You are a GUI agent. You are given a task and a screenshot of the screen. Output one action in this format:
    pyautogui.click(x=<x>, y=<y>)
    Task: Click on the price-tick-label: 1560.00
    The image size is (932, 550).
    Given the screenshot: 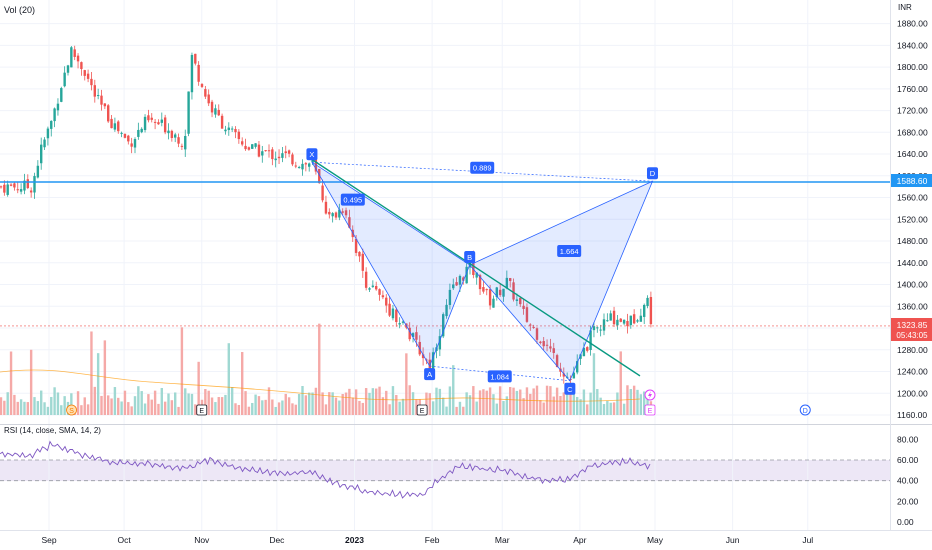 What is the action you would take?
    pyautogui.click(x=912, y=198)
    